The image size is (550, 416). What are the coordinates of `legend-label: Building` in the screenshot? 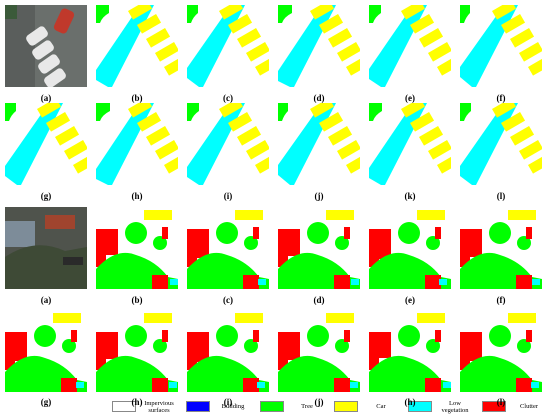 It's located at (233, 406).